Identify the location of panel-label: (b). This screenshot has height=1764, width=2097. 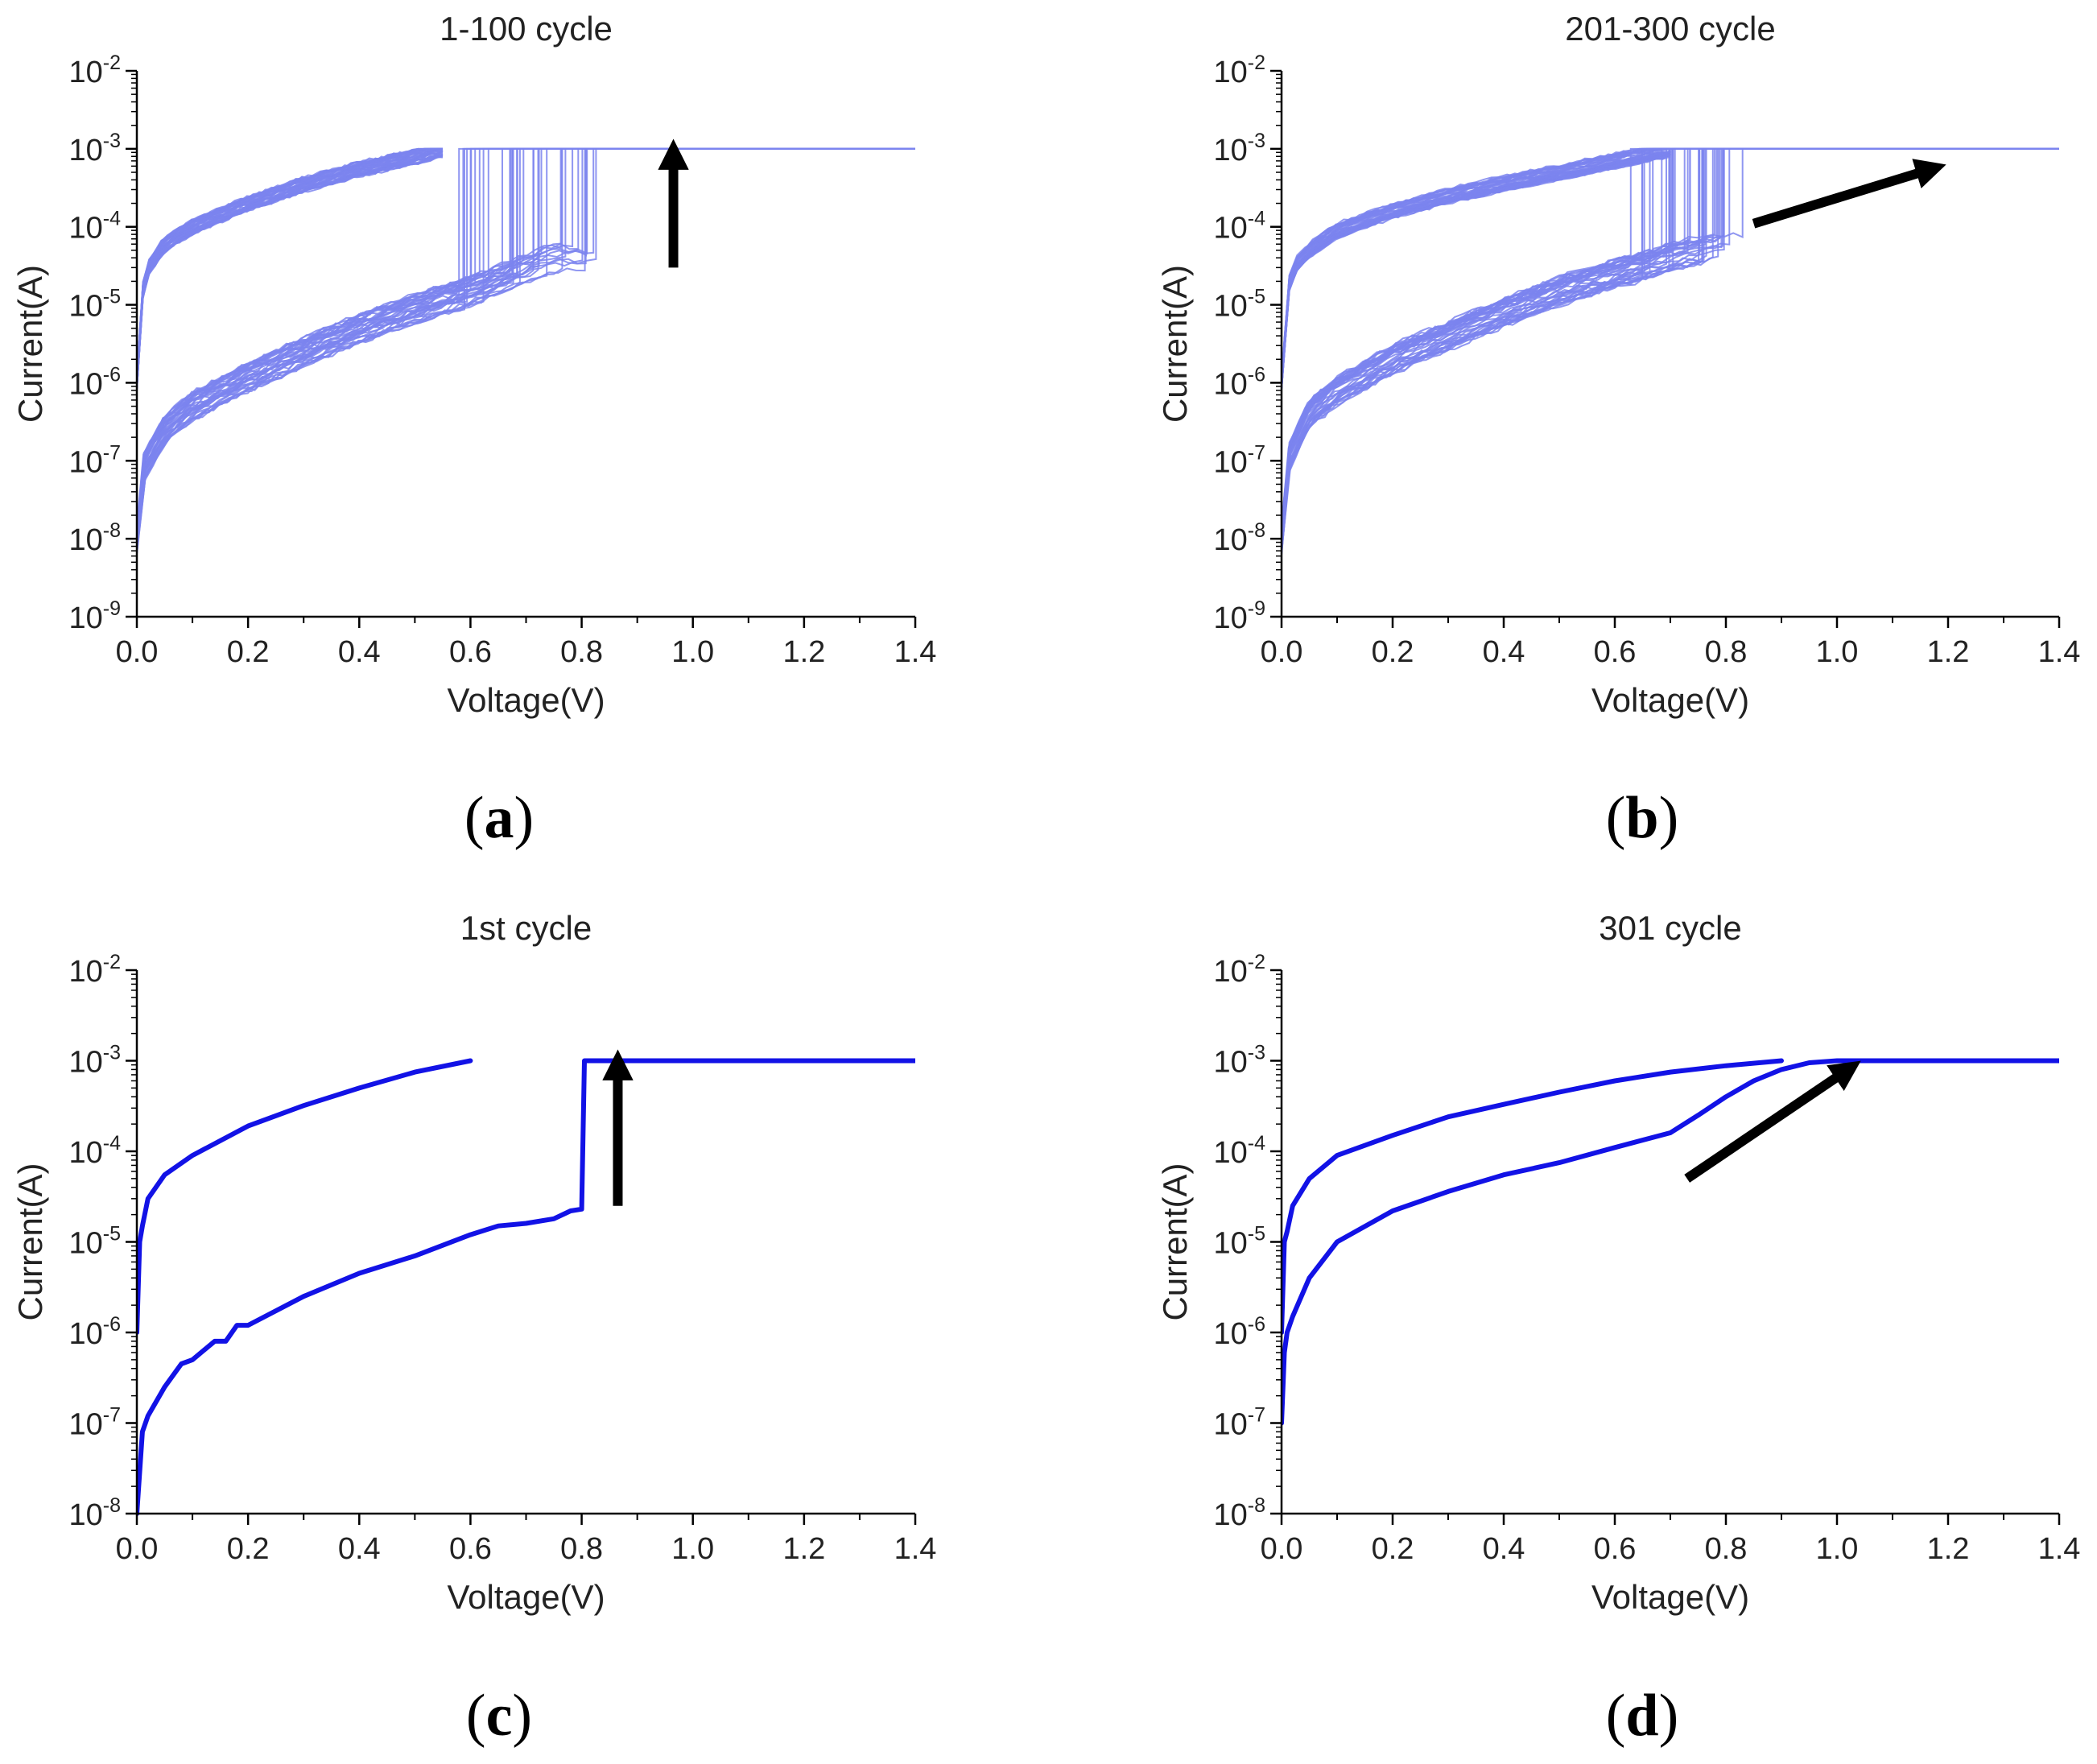
(1642, 818).